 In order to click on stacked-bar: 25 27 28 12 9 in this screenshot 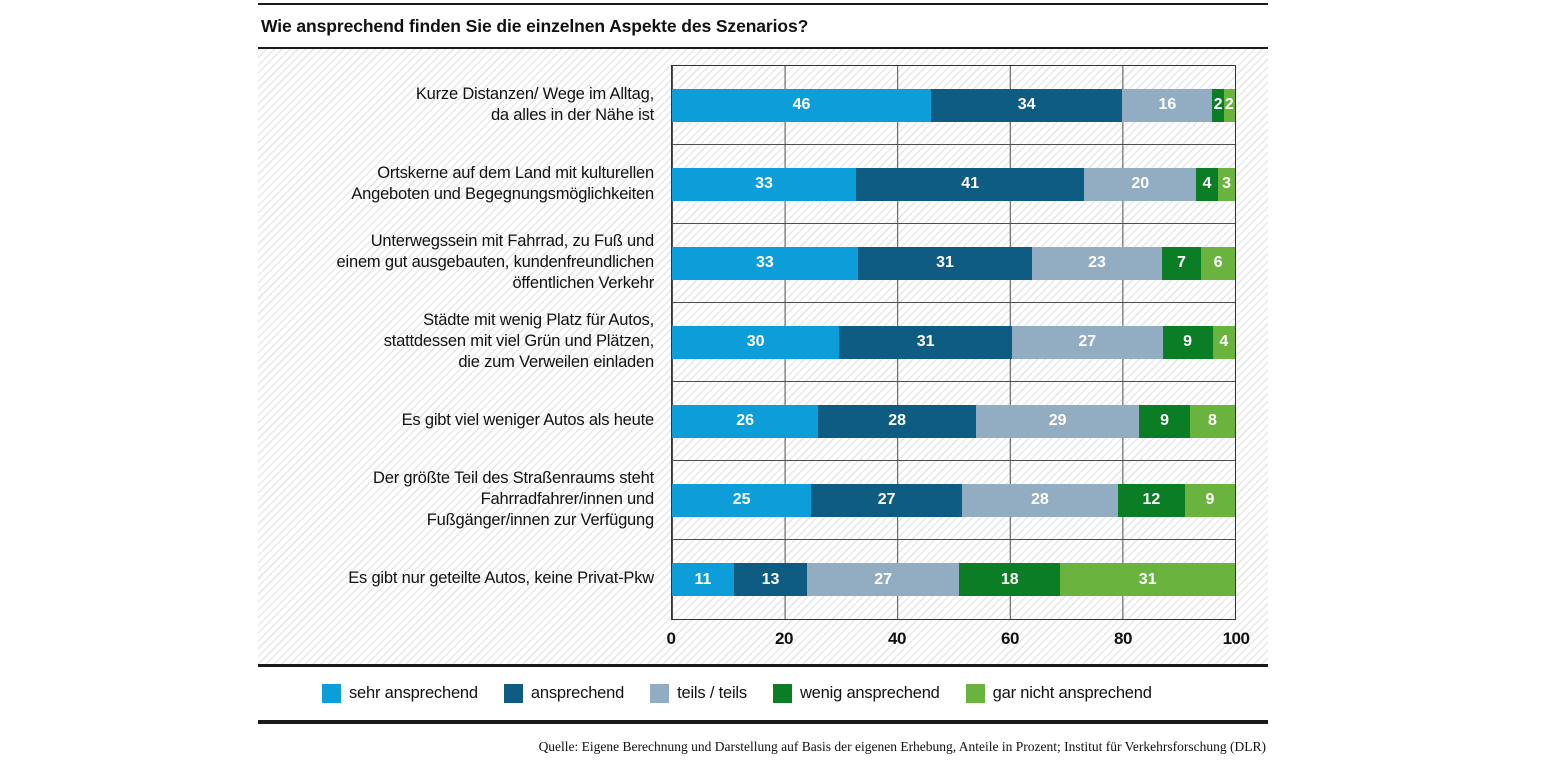, I will do `click(953, 500)`.